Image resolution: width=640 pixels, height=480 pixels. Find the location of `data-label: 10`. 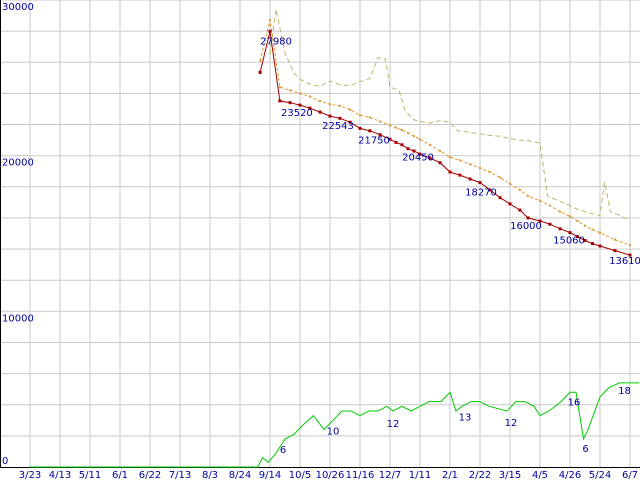

data-label: 10 is located at coordinates (333, 431).